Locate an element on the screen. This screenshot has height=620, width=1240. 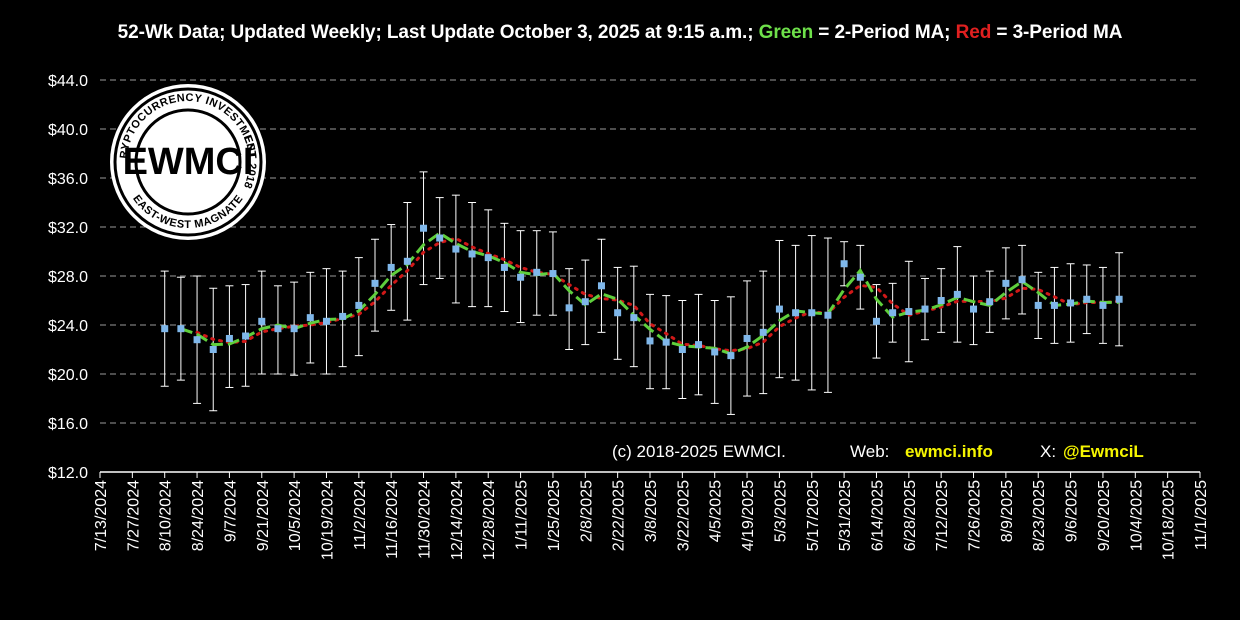
x-tick-label: 7/12/2025 is located at coordinates (942, 515).